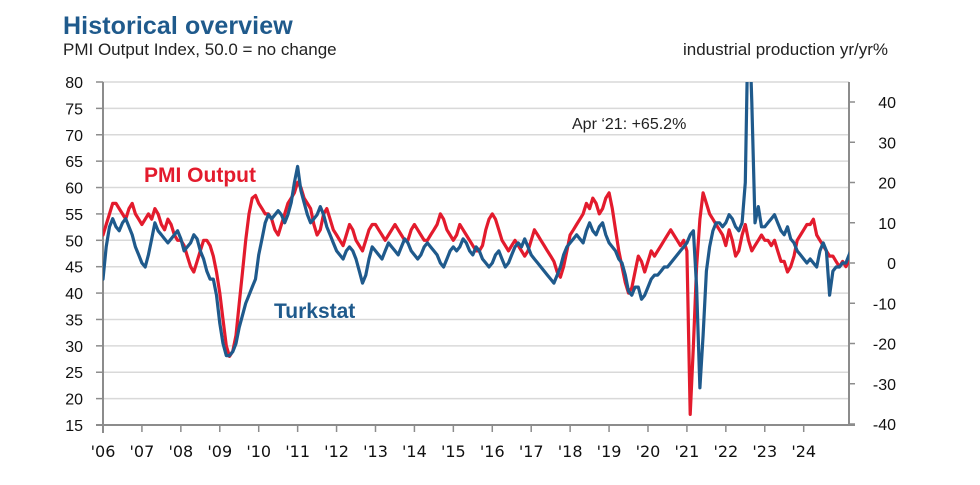 This screenshot has height=485, width=980. Describe the element at coordinates (414, 451) in the screenshot. I see `x-tick-label: '14` at that location.